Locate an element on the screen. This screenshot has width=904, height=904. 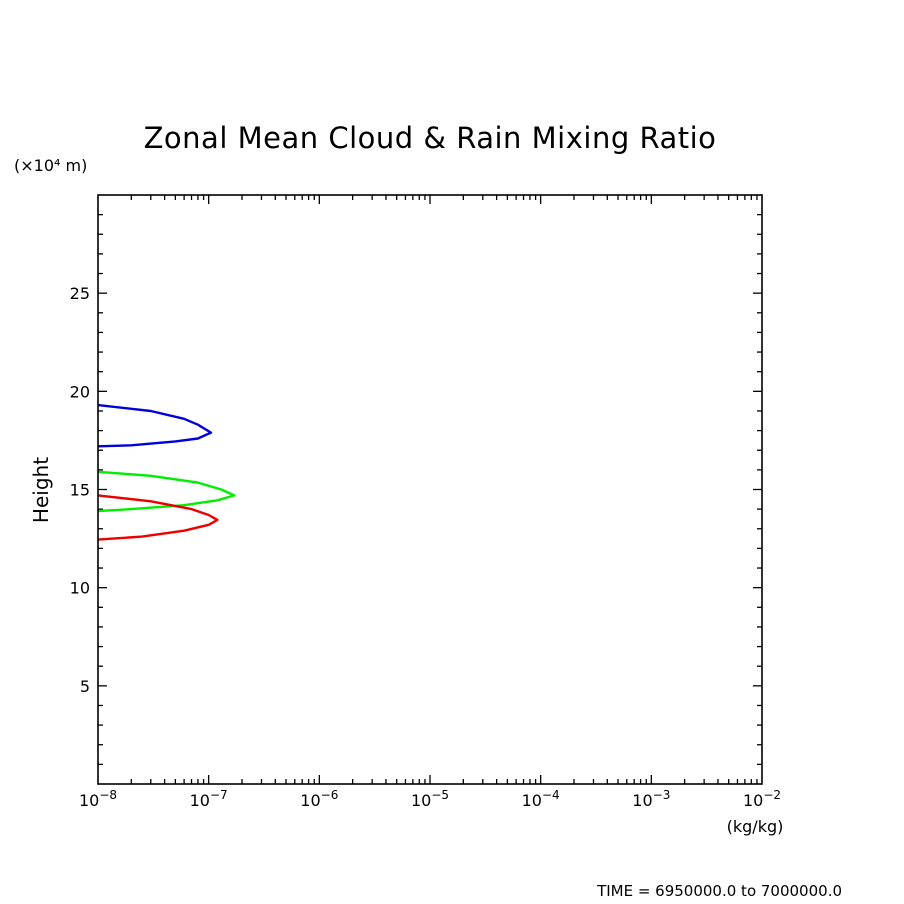
x-tick-label: 10⁻⁷ is located at coordinates (209, 799).